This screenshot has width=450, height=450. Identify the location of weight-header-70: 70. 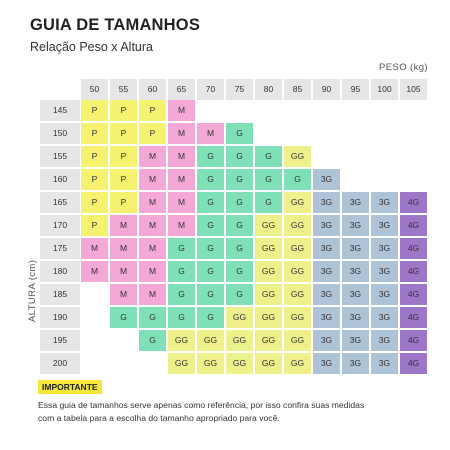
(210, 89).